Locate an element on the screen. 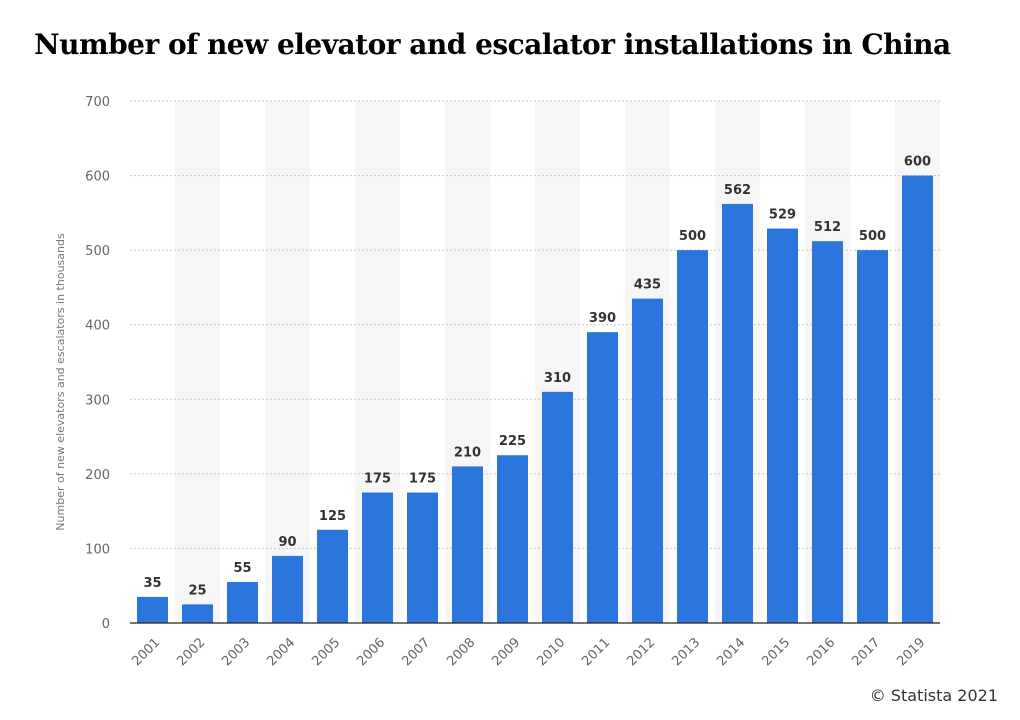 This screenshot has height=720, width=1020. data-label: 210 is located at coordinates (467, 452).